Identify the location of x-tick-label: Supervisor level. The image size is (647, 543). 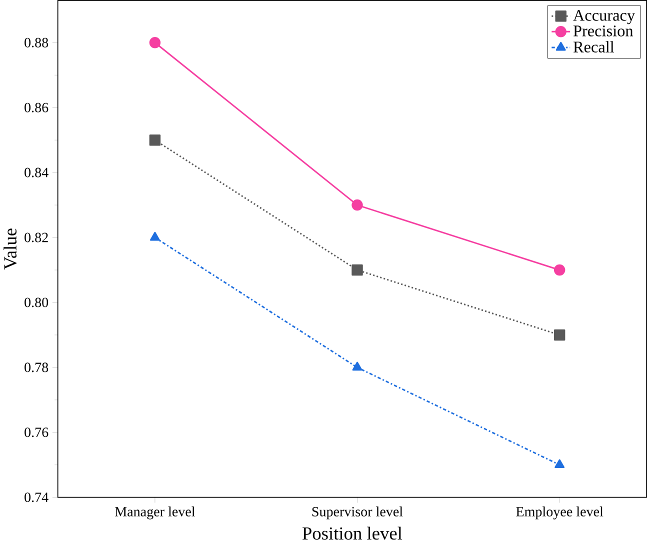
(357, 513).